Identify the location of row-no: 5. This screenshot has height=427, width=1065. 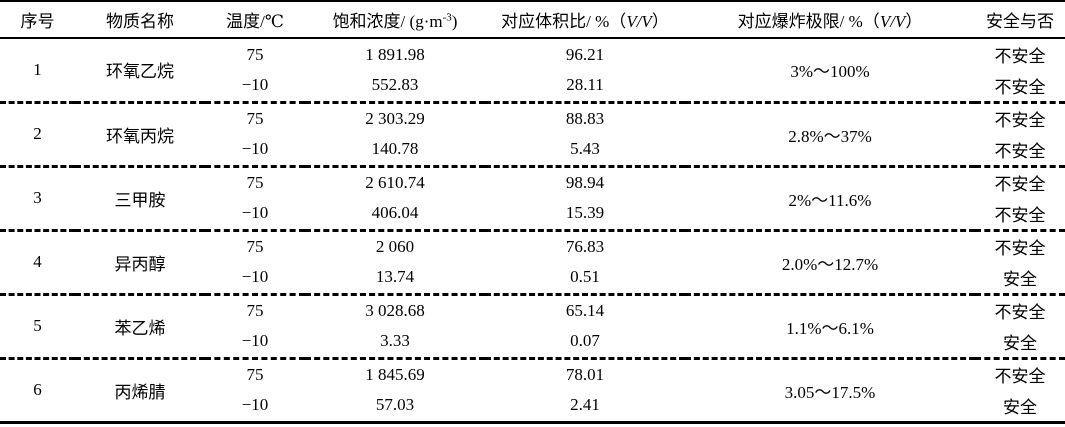
(37, 325).